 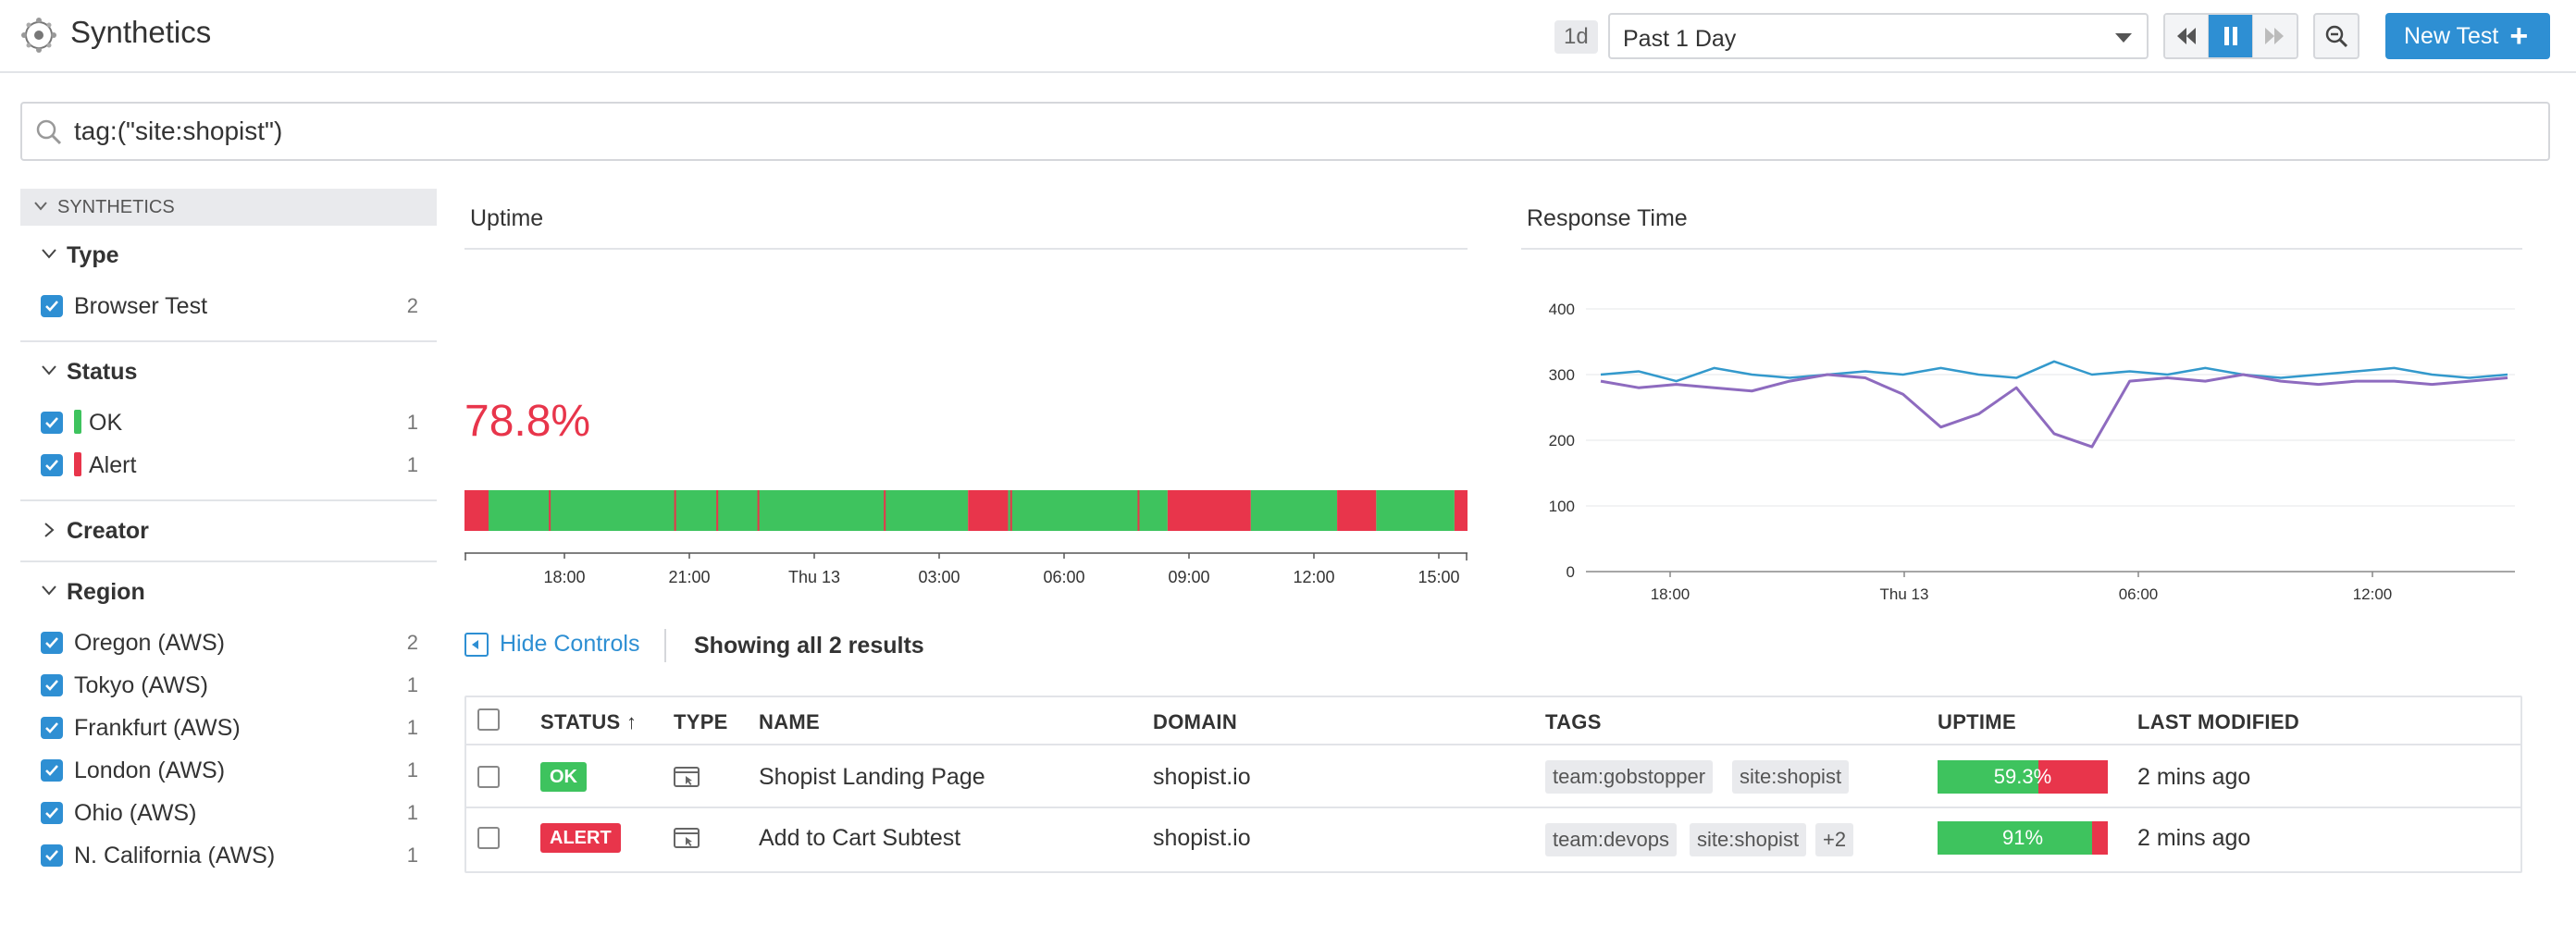 What do you see at coordinates (2194, 777) in the screenshot?
I see `last-modified: 2 mins ago` at bounding box center [2194, 777].